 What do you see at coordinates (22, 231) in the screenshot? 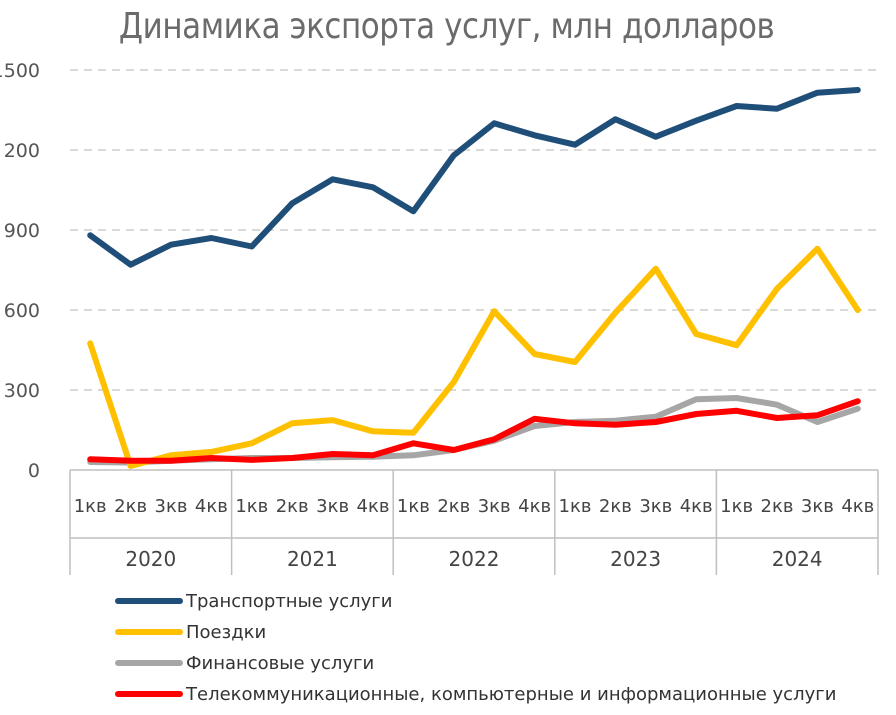
I see `y-tick-label: 900` at bounding box center [22, 231].